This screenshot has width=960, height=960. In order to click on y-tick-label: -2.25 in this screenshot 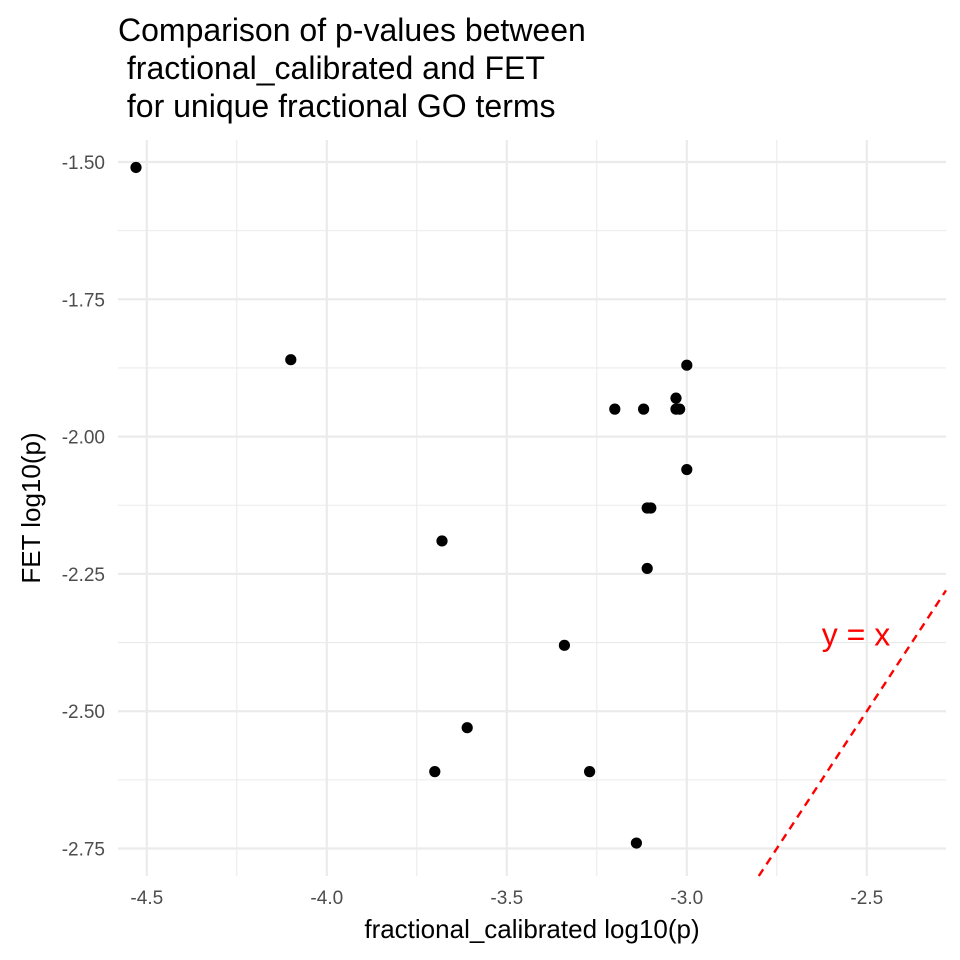, I will do `click(83, 575)`.